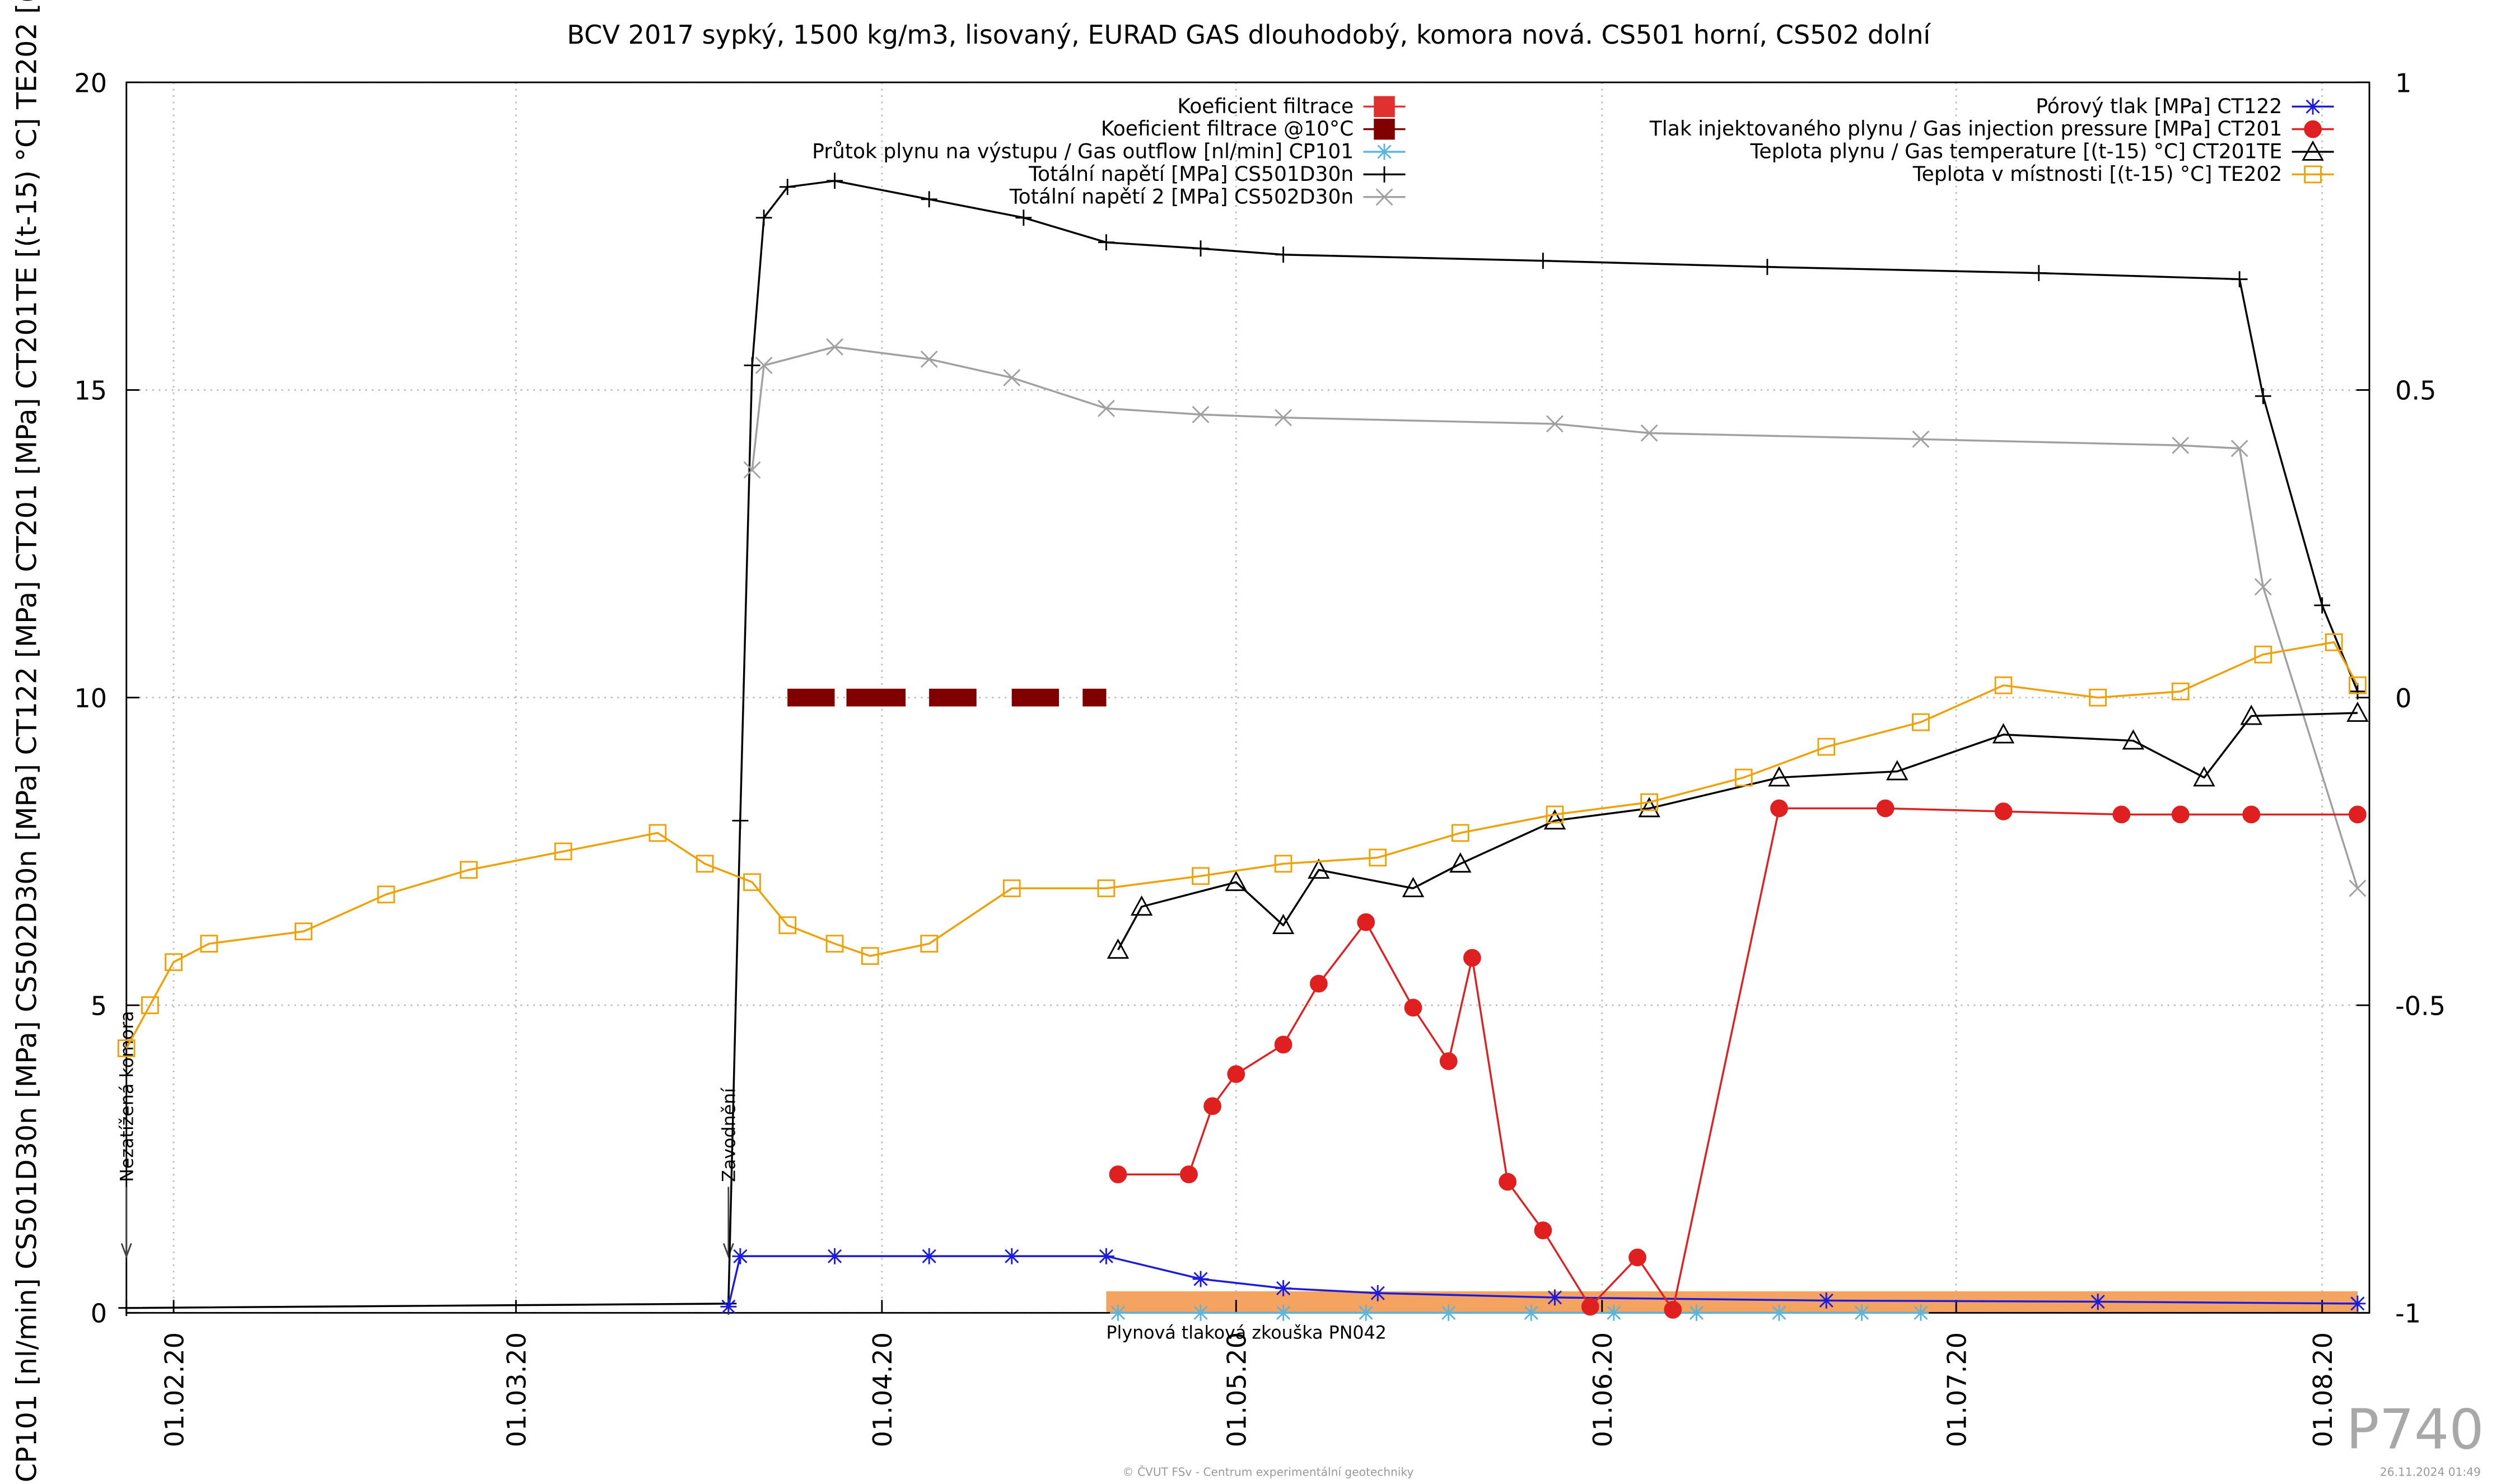 The image size is (2520, 1484). I want to click on annotation-arrowhead, so click(728, 1251).